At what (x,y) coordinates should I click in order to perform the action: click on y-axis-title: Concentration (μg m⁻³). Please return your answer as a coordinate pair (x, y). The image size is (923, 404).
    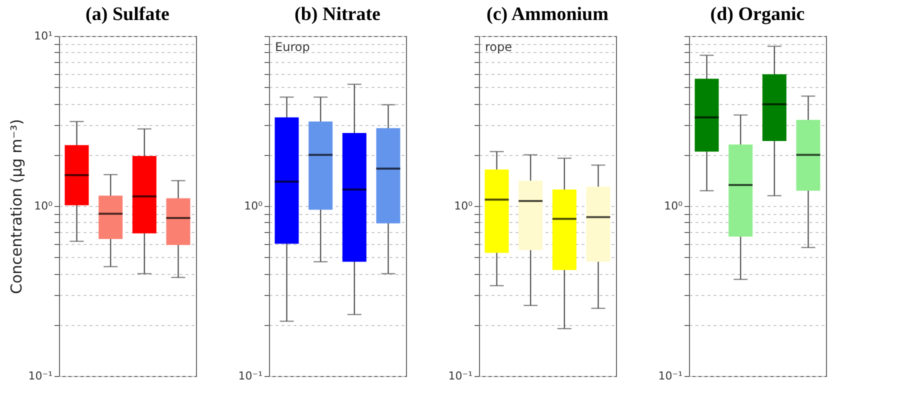
    Looking at the image, I should click on (16, 206).